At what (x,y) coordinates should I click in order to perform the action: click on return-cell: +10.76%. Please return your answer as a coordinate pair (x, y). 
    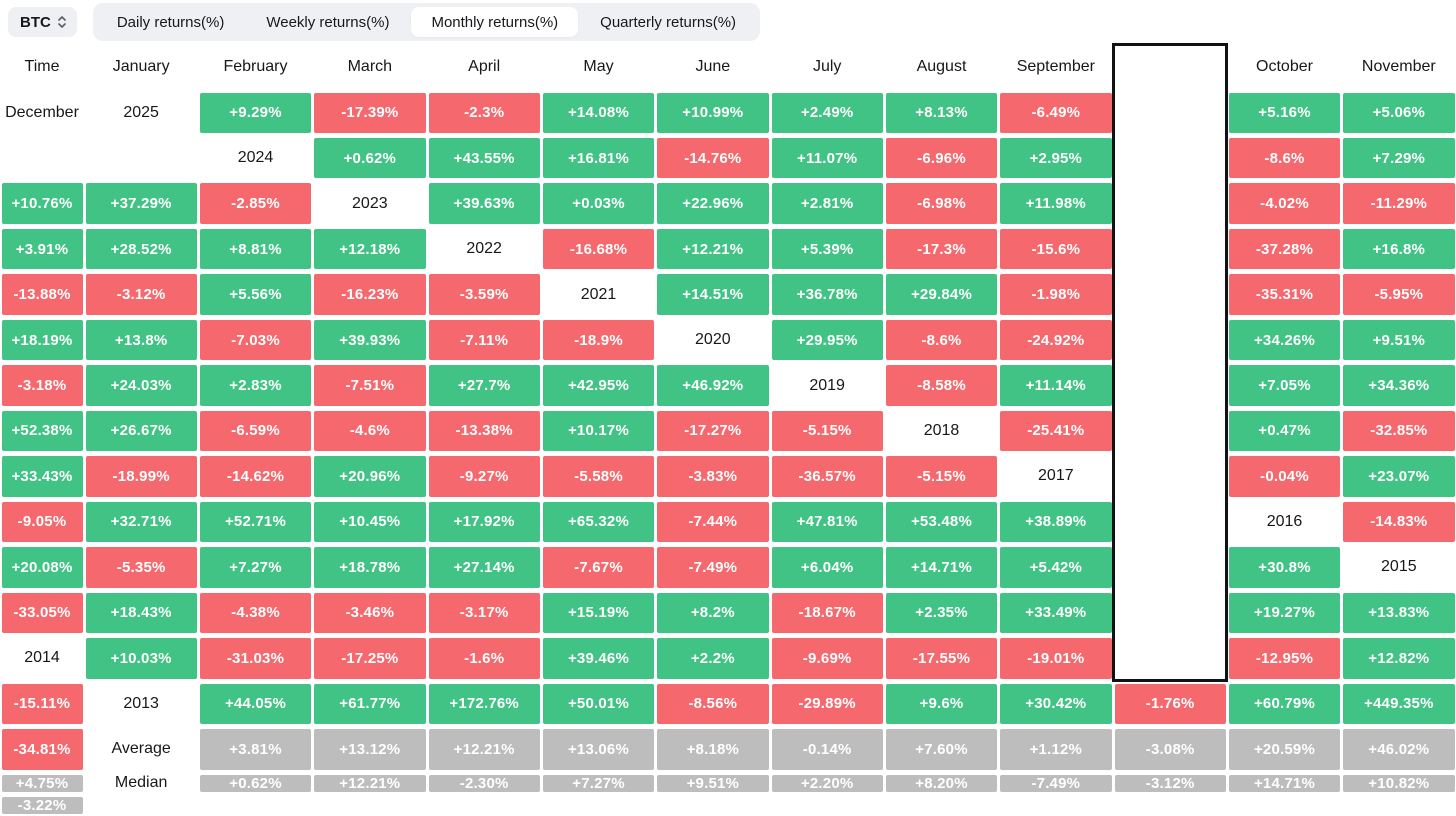
    Looking at the image, I should click on (42, 203).